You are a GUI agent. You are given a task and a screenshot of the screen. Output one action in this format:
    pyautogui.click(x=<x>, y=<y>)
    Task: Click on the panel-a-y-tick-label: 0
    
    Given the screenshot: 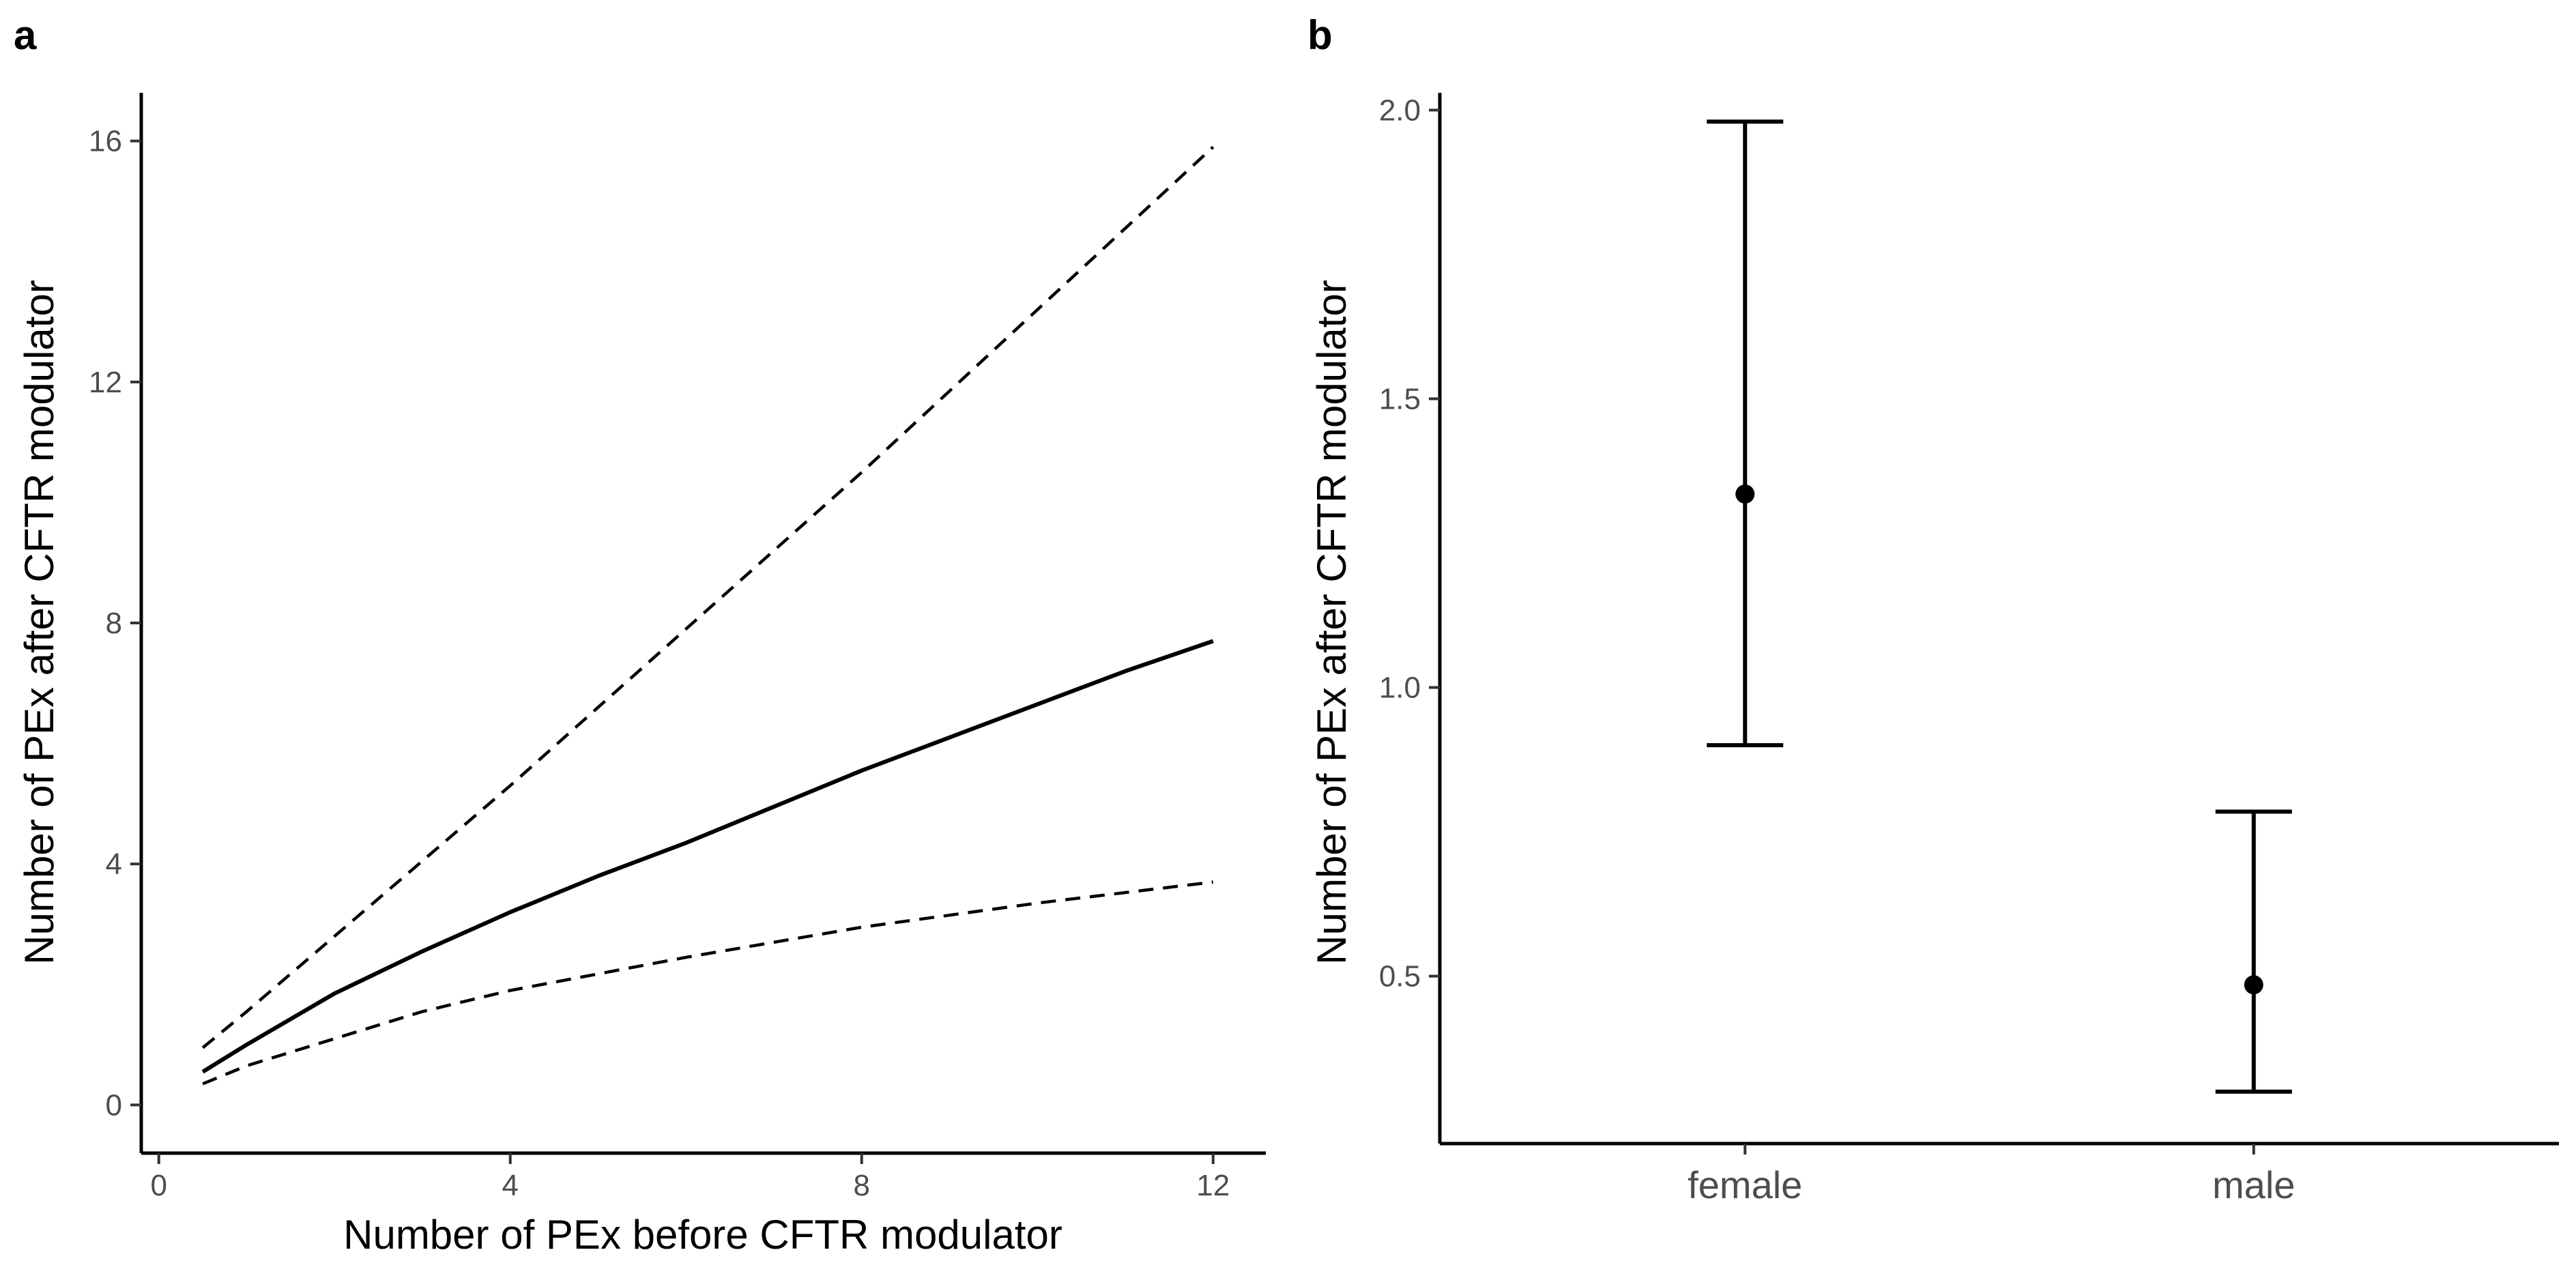 What is the action you would take?
    pyautogui.click(x=114, y=1105)
    